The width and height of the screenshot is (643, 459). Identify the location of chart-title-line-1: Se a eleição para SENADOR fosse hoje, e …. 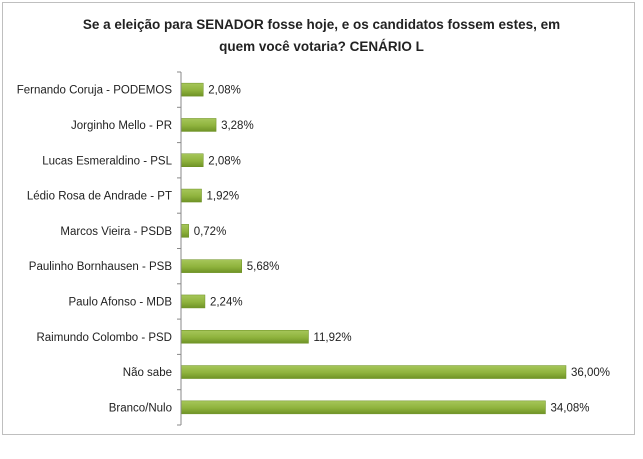
(321, 24).